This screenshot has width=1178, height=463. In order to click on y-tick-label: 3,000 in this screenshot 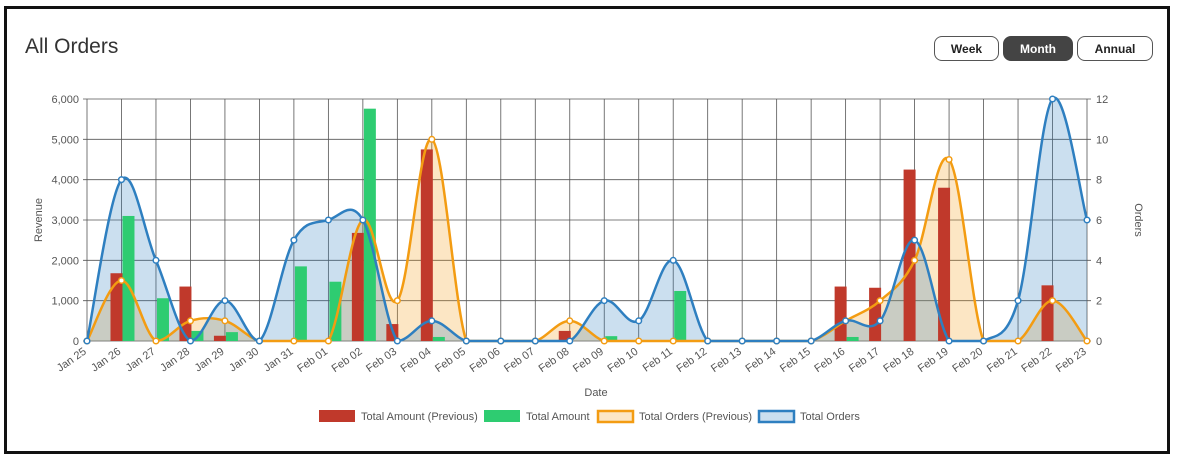, I will do `click(65, 221)`.